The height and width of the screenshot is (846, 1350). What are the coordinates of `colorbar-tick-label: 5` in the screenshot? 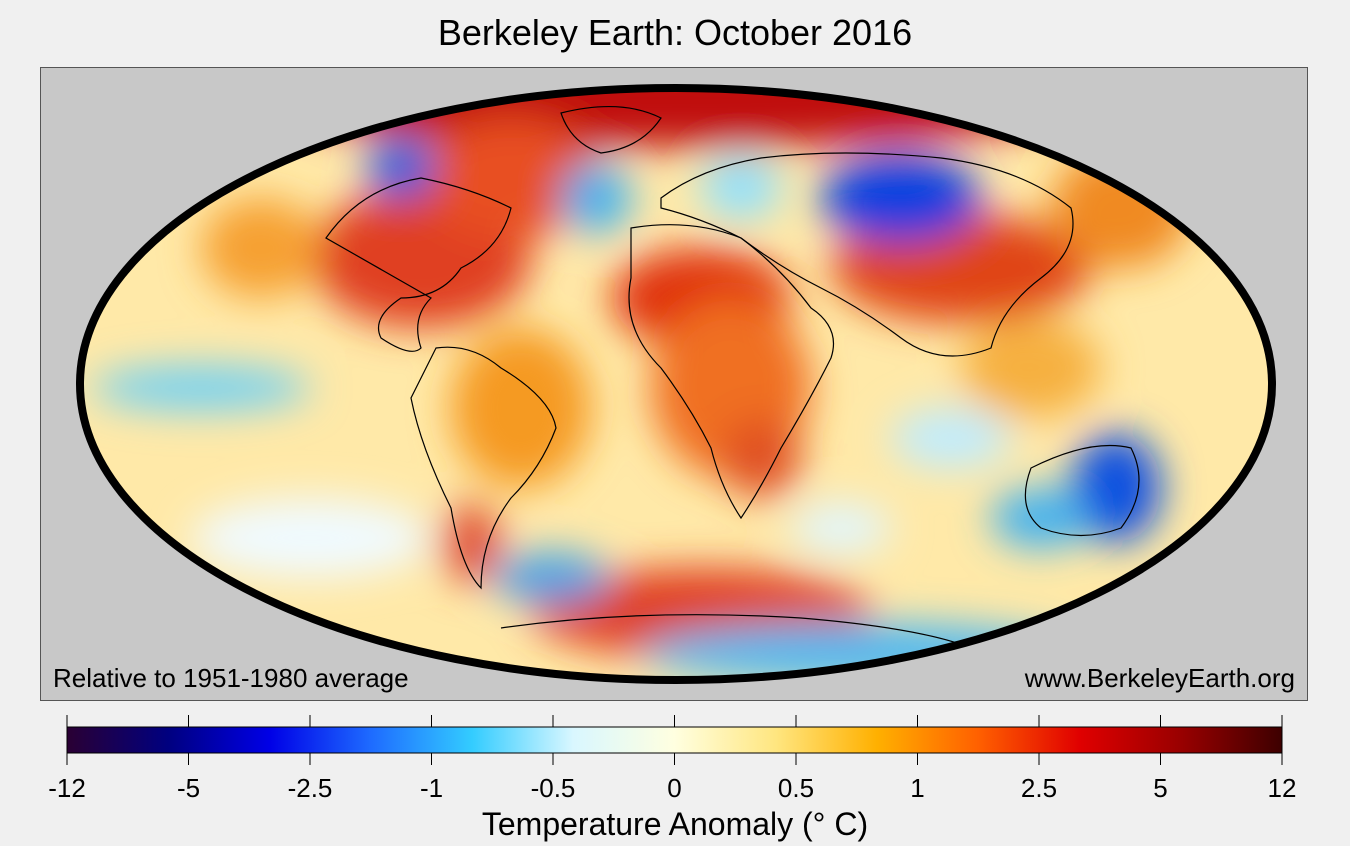 It's located at (1160, 788).